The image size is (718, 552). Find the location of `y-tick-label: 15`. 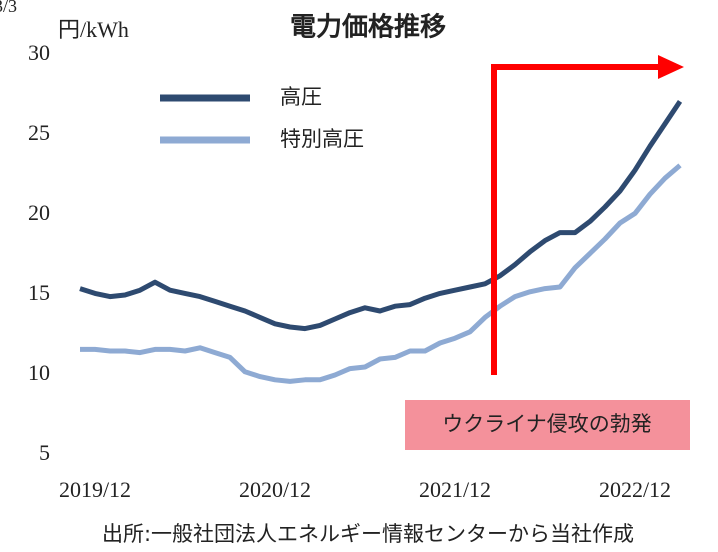

y-tick-label: 15 is located at coordinates (39, 292).